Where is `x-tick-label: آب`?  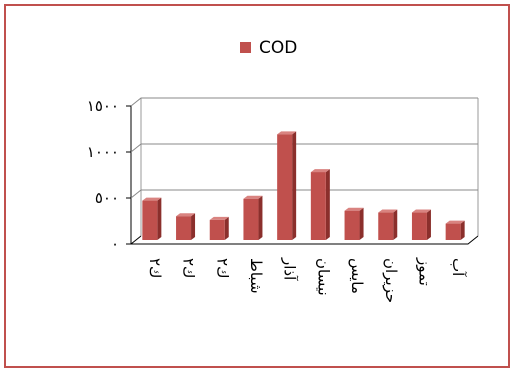
x-tick-label: آب is located at coordinates (458, 267).